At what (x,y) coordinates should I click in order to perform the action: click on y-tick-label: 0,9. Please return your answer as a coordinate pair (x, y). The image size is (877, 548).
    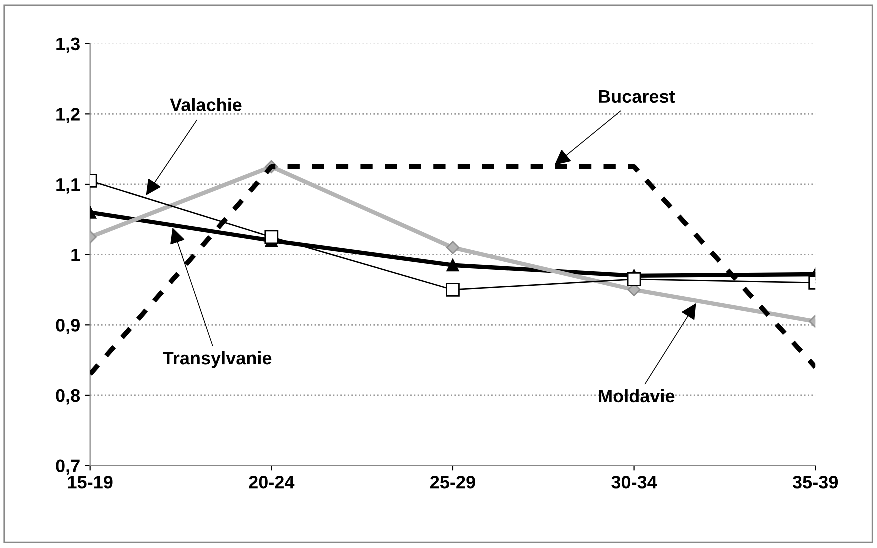
    Looking at the image, I should click on (68, 326).